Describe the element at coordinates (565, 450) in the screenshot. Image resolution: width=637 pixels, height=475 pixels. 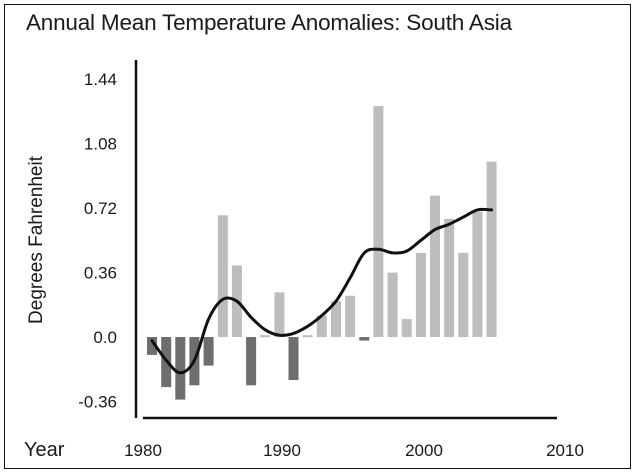
I see `x-tick-label: 2010` at that location.